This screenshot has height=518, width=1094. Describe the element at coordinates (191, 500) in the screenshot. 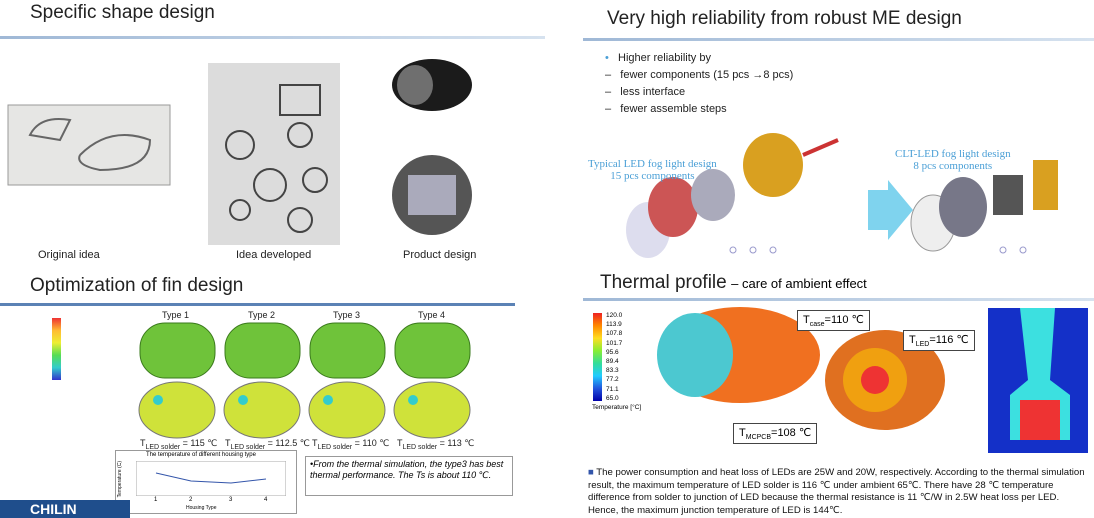

I see `tick: 2` at that location.